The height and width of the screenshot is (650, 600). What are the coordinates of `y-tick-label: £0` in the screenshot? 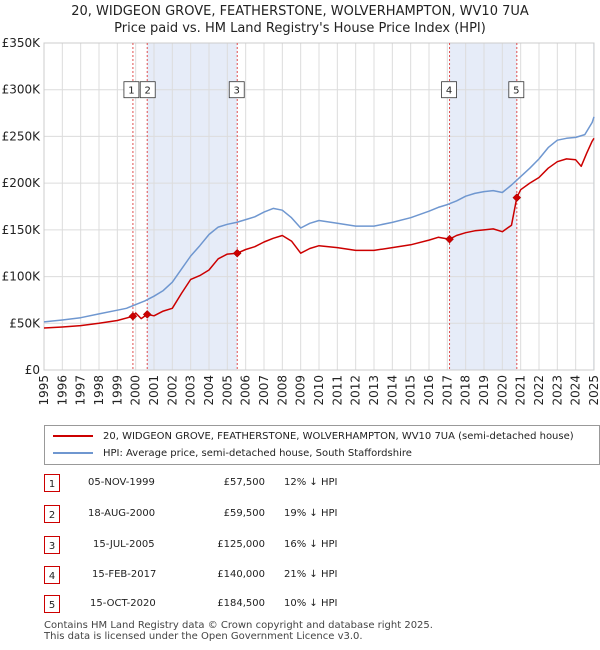 It's located at (32, 370).